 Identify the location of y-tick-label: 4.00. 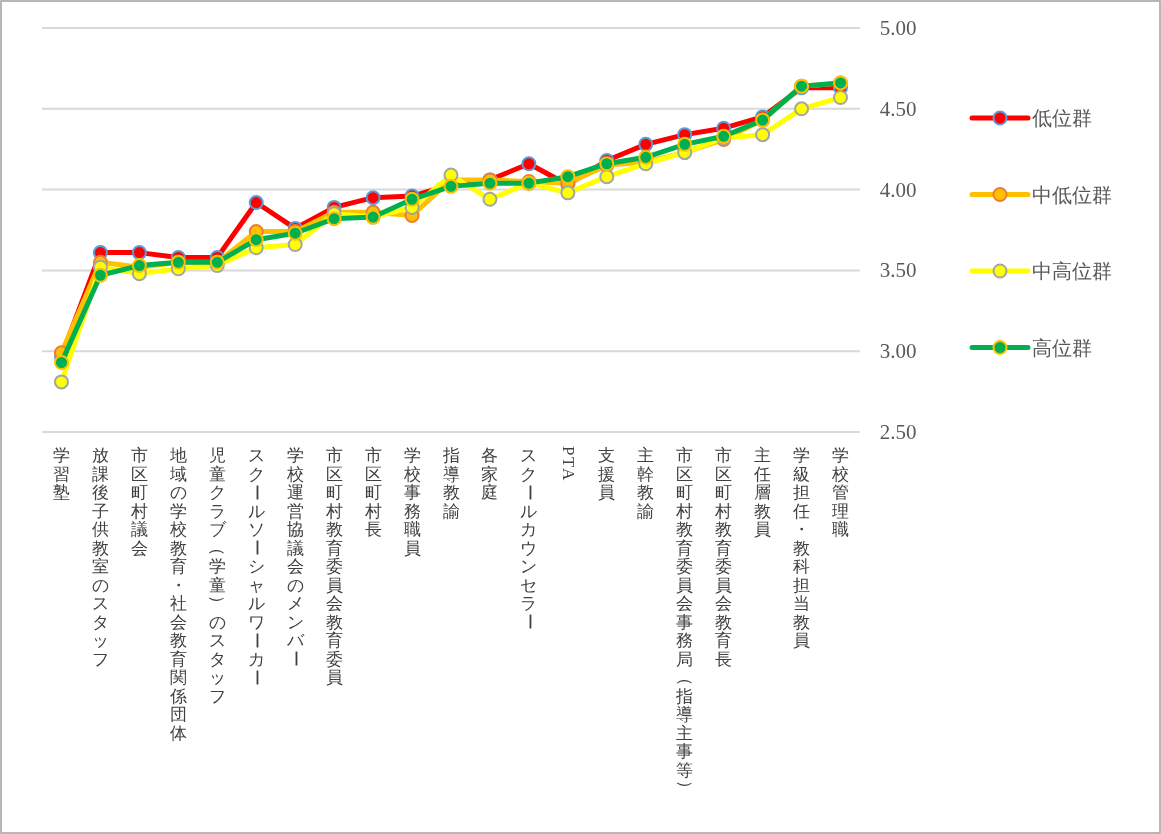
(898, 189).